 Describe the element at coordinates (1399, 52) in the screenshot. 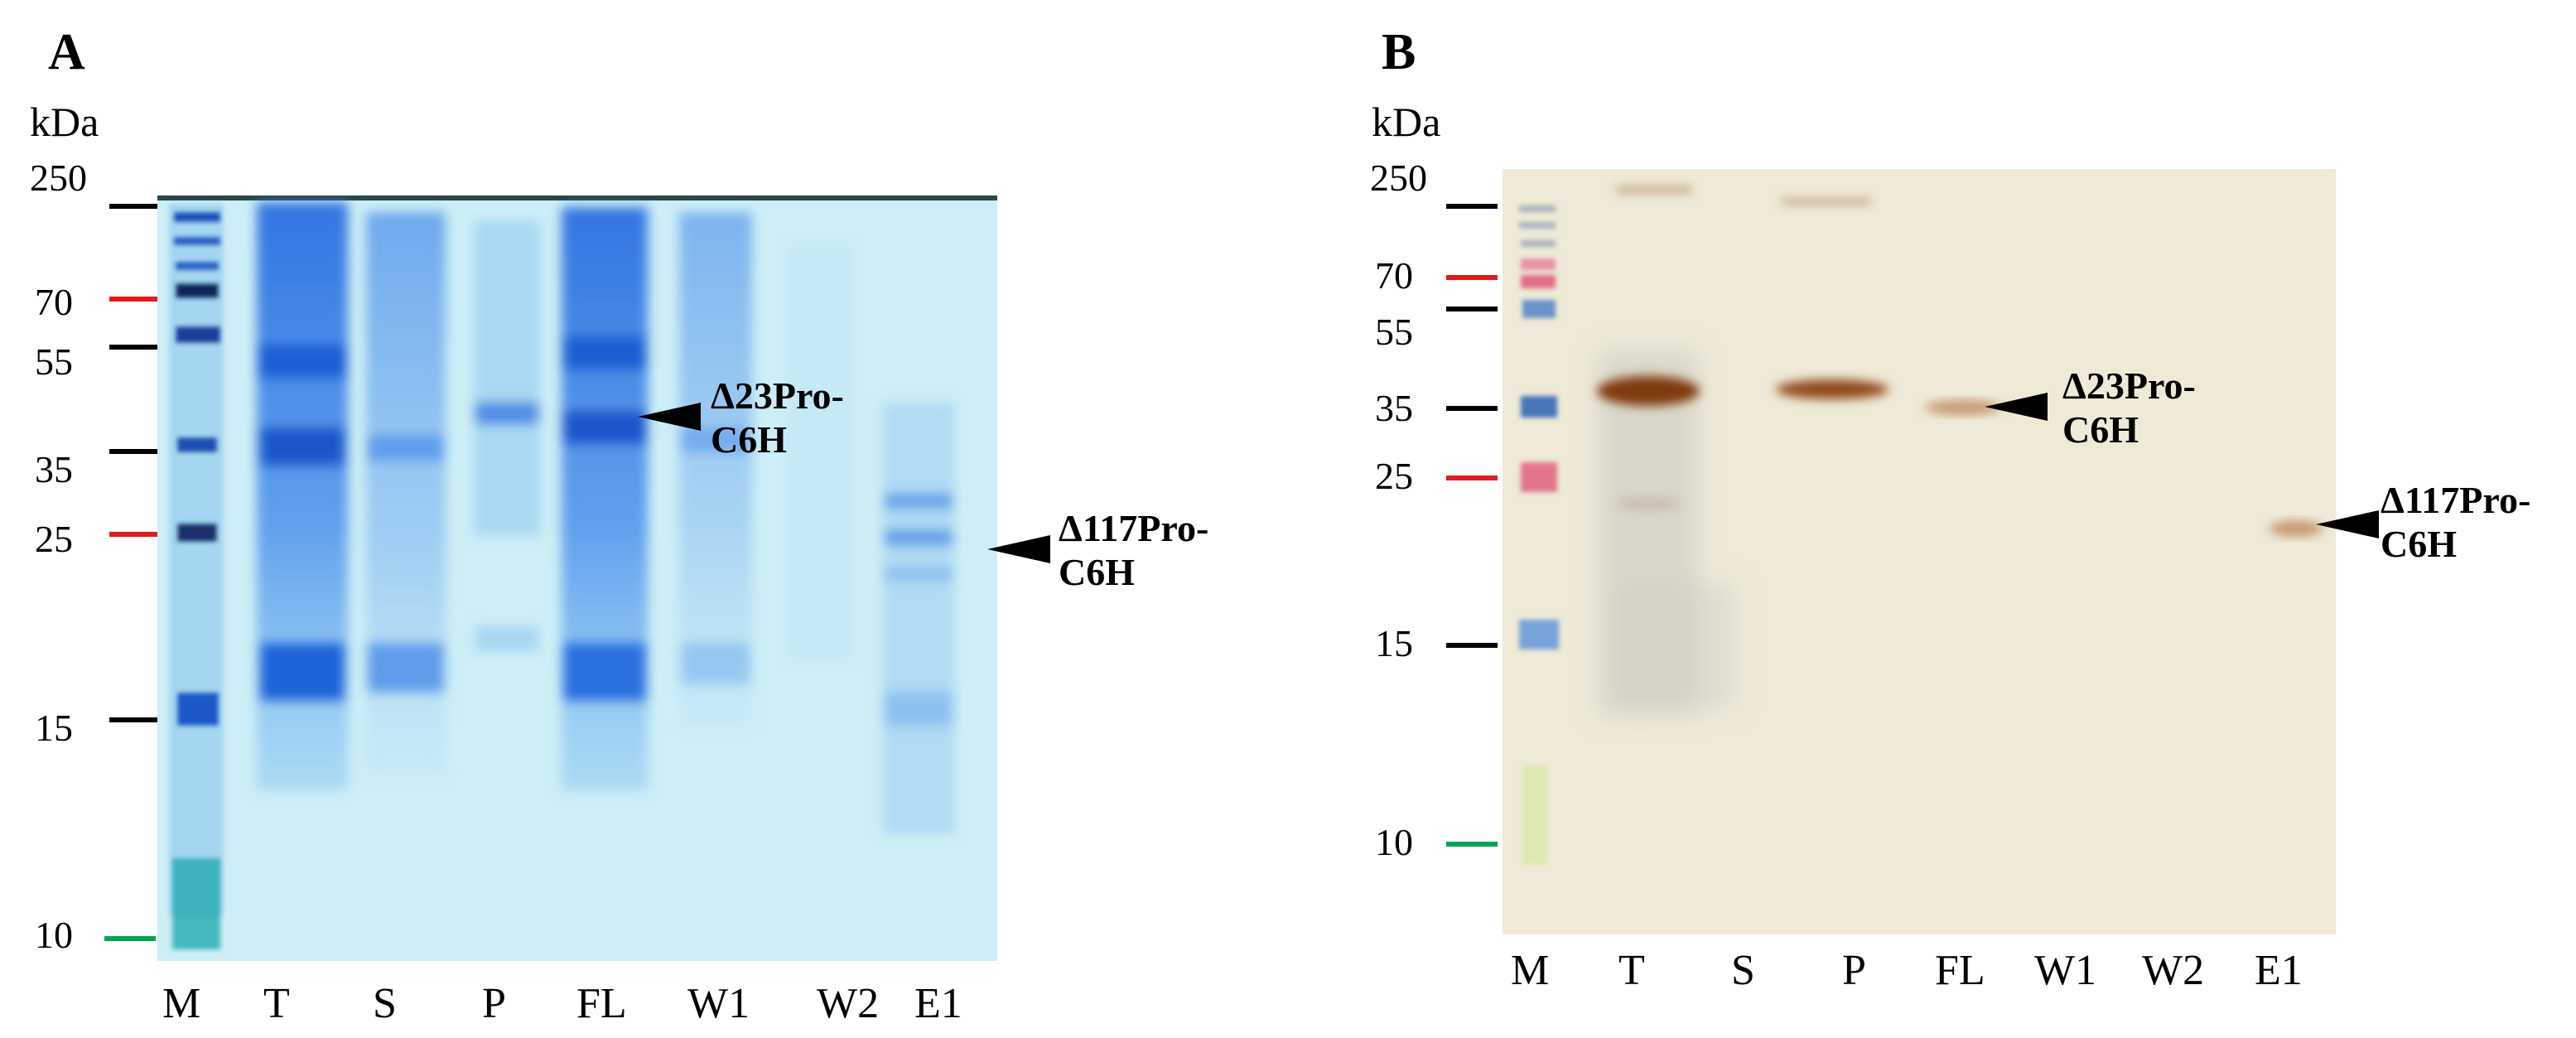

I see `panel-b-label: B` at that location.